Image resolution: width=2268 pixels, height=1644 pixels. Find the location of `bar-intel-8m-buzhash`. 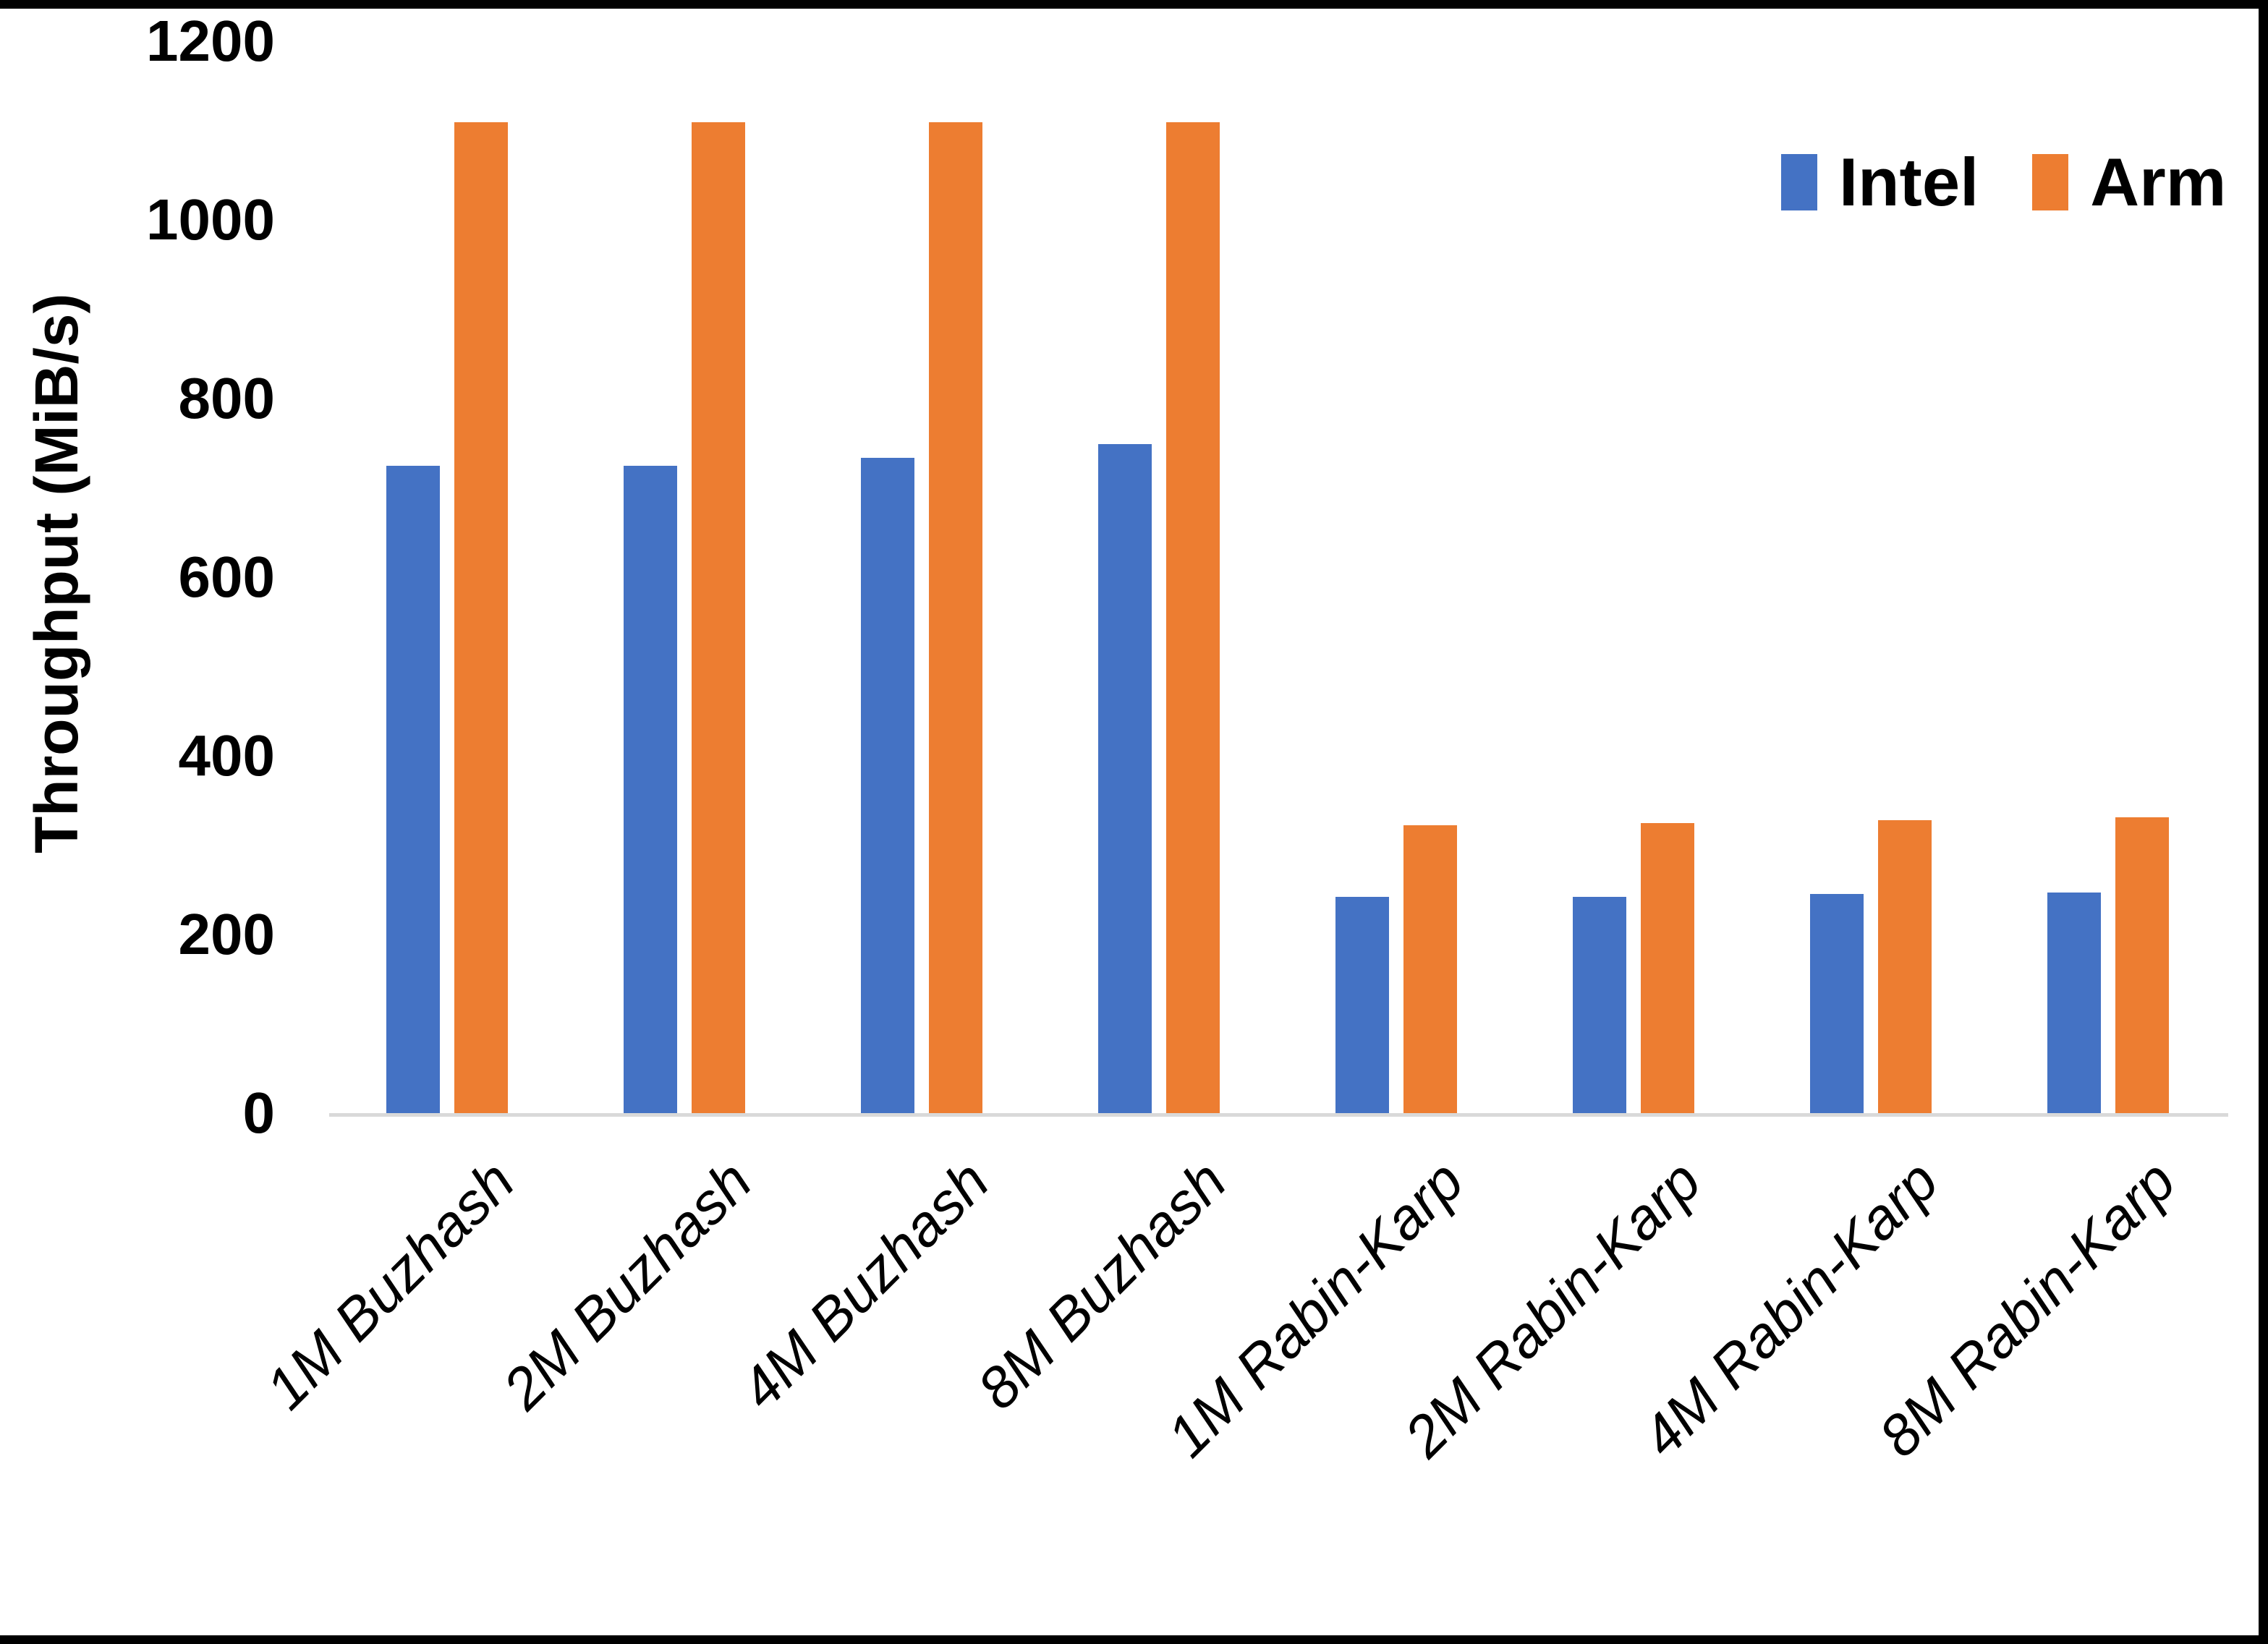

bar-intel-8m-buzhash is located at coordinates (1125, 778).